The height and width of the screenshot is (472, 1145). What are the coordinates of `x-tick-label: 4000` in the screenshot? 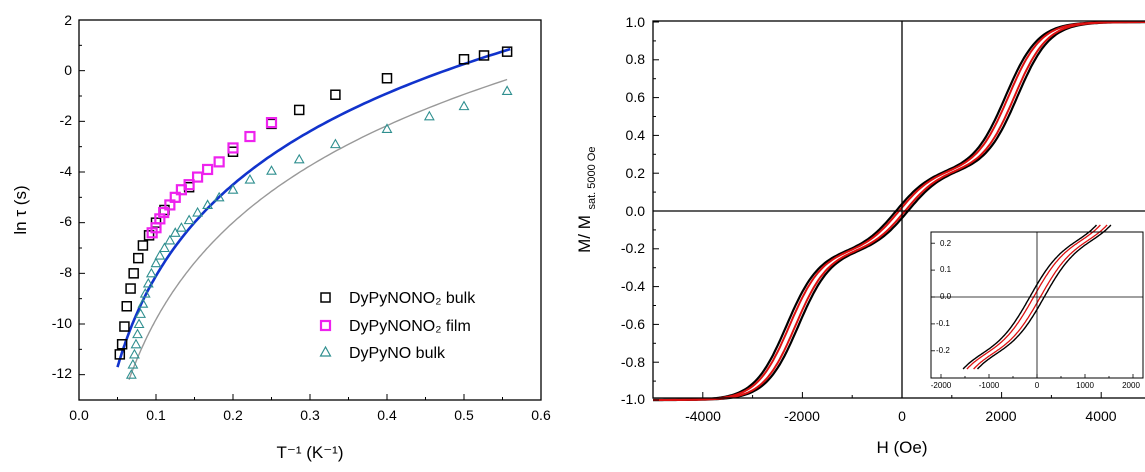 It's located at (1100, 416).